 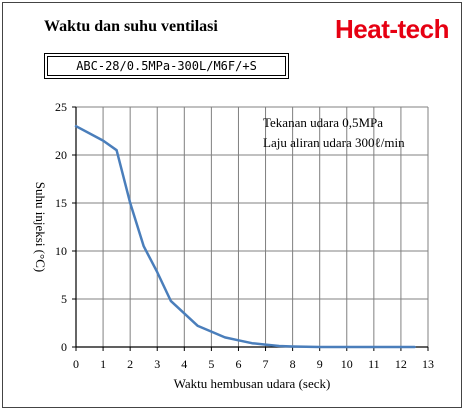 What do you see at coordinates (323, 122) in the screenshot?
I see `annotation-pressure: Tekanan udara 0,5MPa` at bounding box center [323, 122].